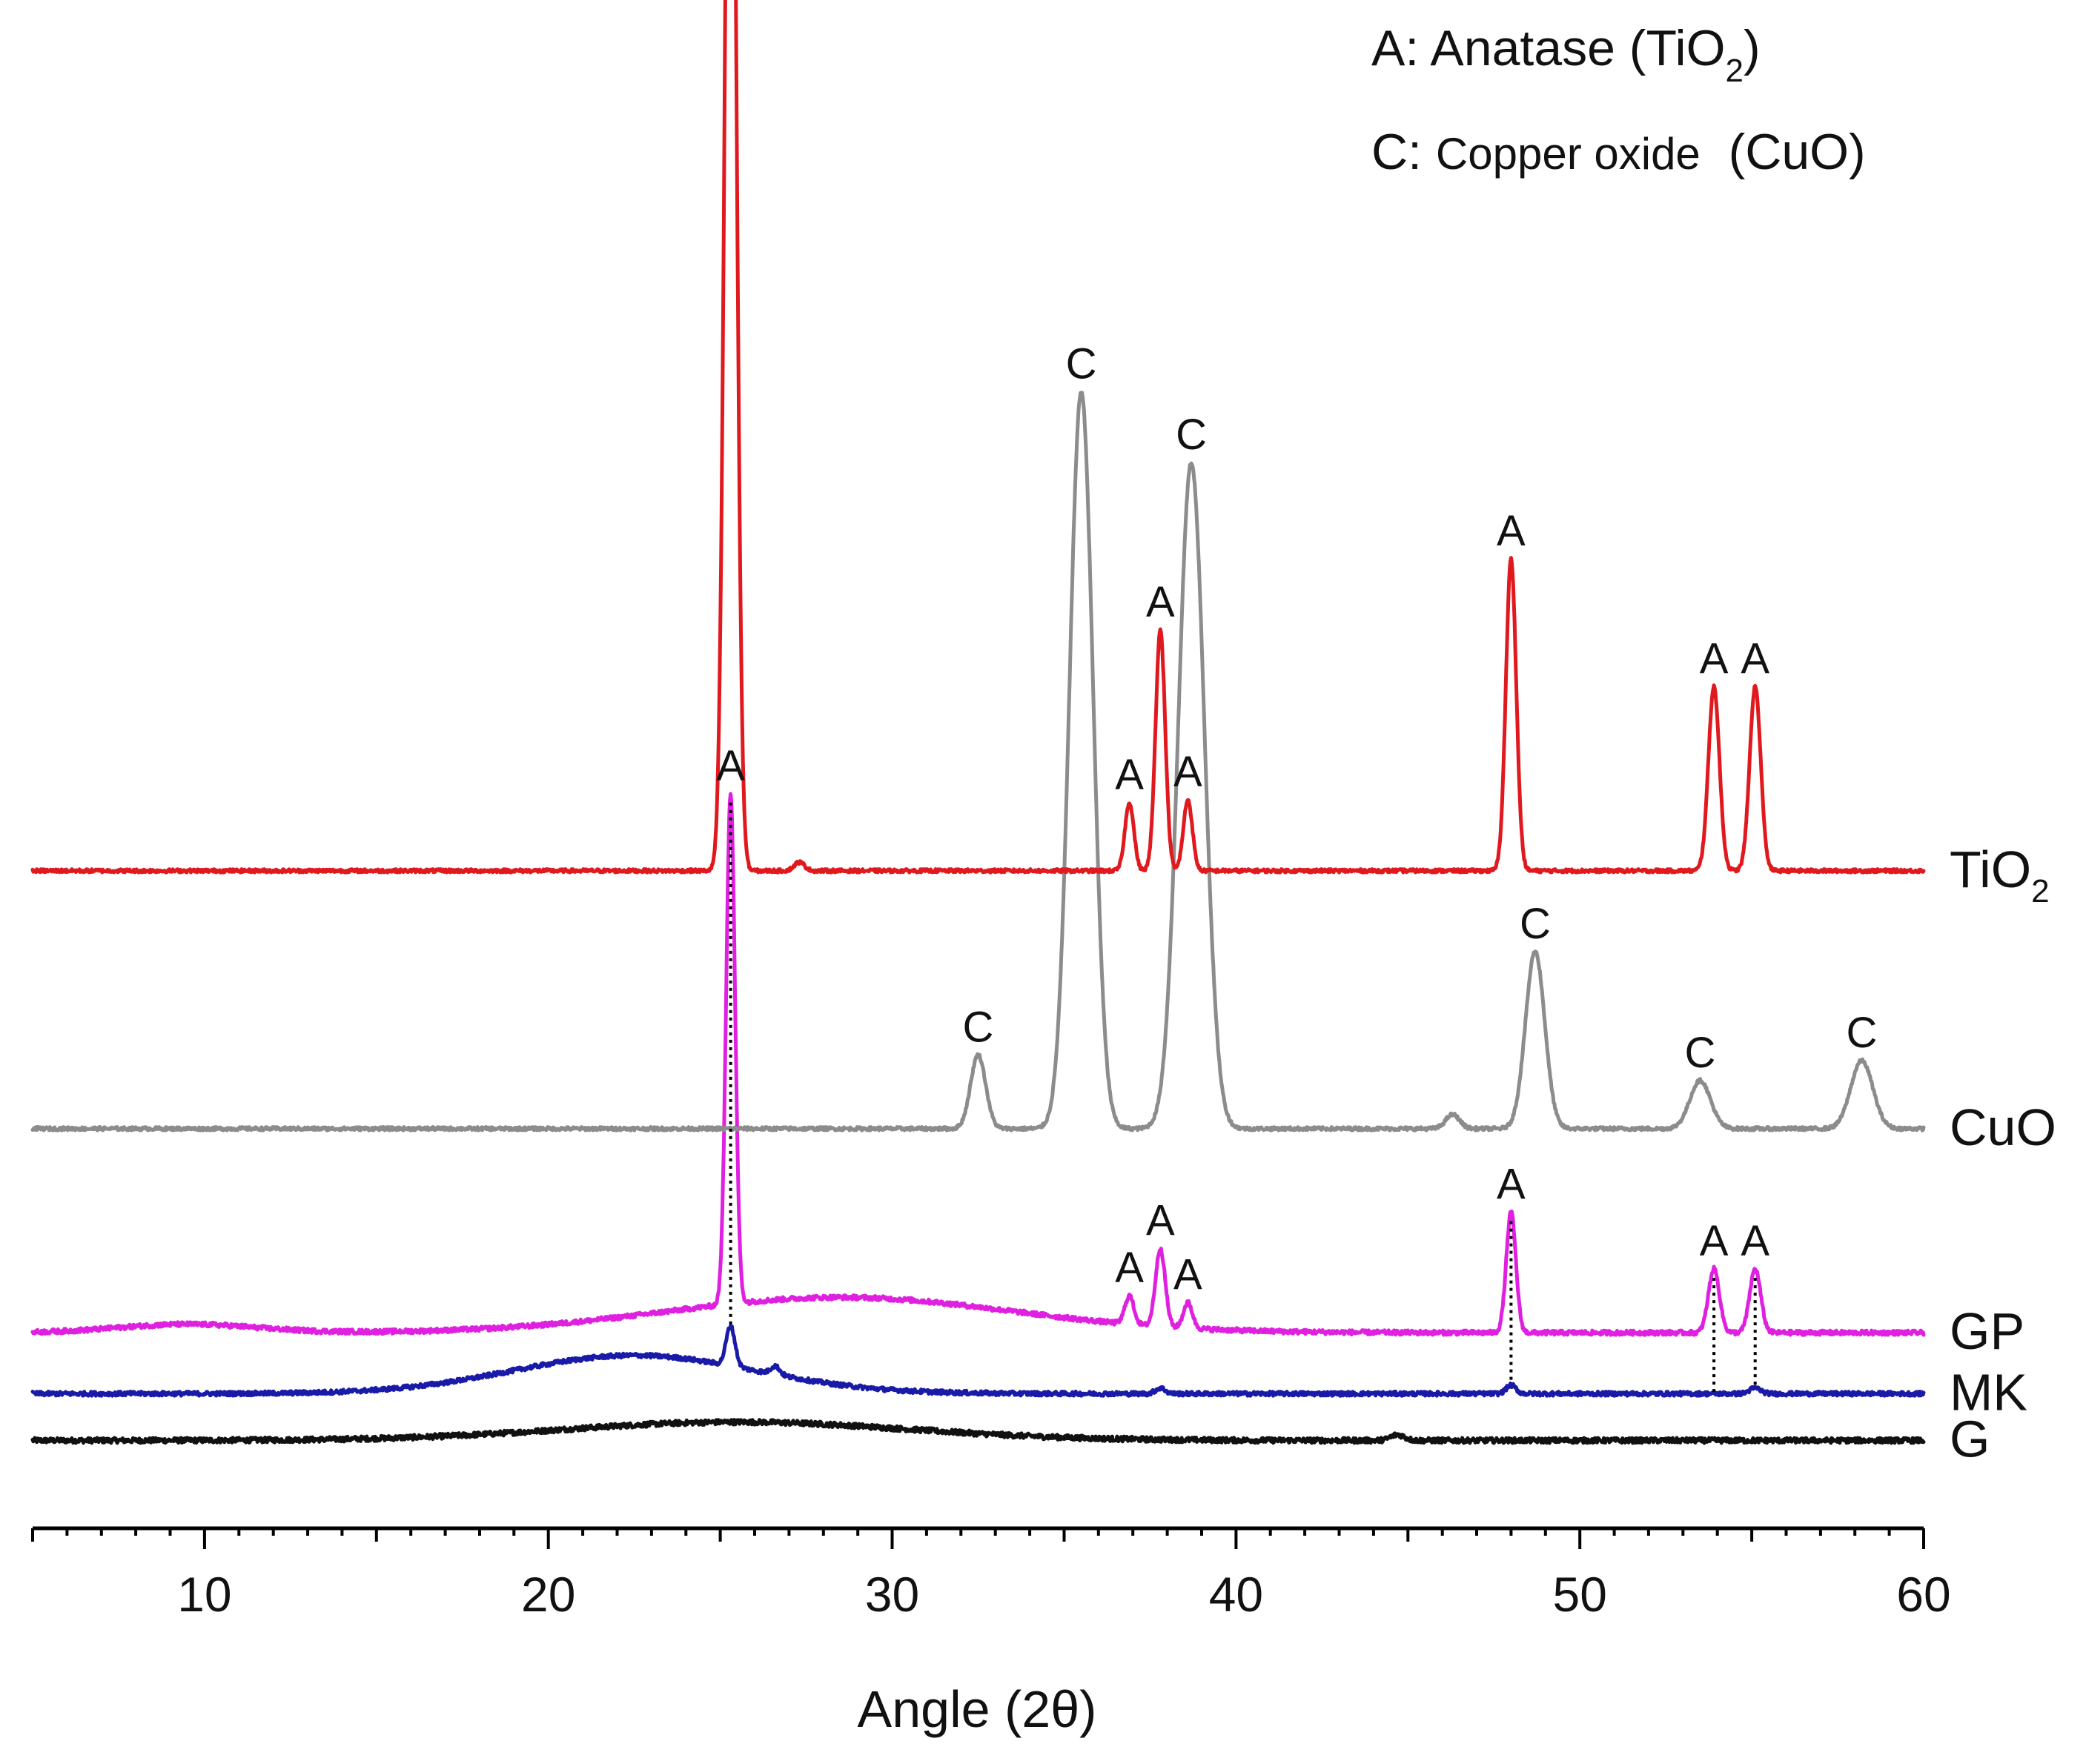 The height and width of the screenshot is (1764, 2086). Describe the element at coordinates (892, 1594) in the screenshot. I see `x-tick-label-30: 30` at that location.